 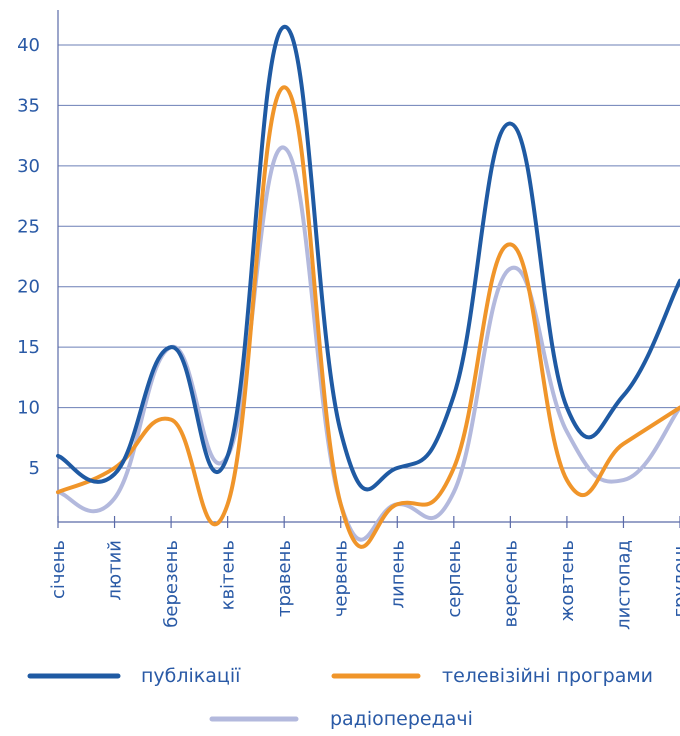 I want to click on y-tick-label-30: 30, so click(x=28, y=166).